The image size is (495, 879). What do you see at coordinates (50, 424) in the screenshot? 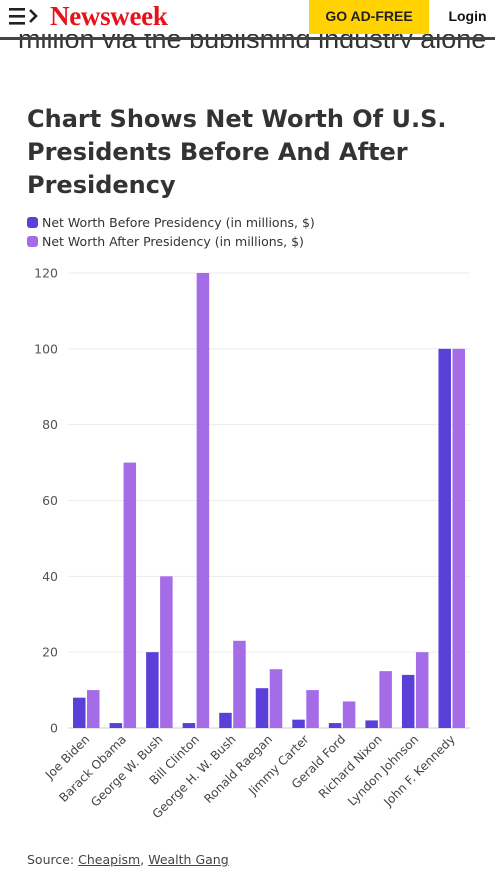
I see `y-tick-label: 80` at bounding box center [50, 424].